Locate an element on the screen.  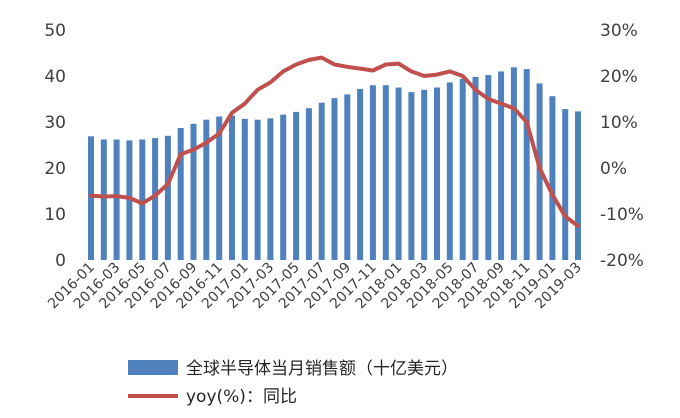
right-tick-label: 30% is located at coordinates (619, 31).